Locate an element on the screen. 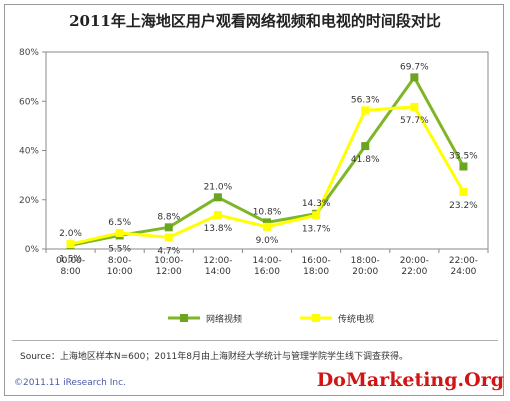  x-tick-label: 00:00-8:00 is located at coordinates (70, 266).